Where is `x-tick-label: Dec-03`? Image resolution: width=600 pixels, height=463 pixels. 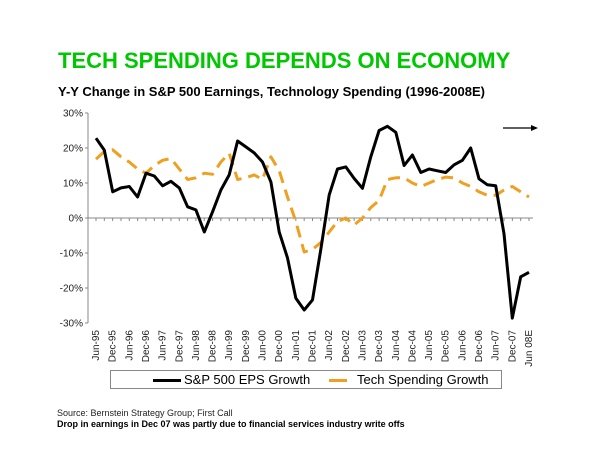
x-tick-label: Dec-03 is located at coordinates (379, 346).